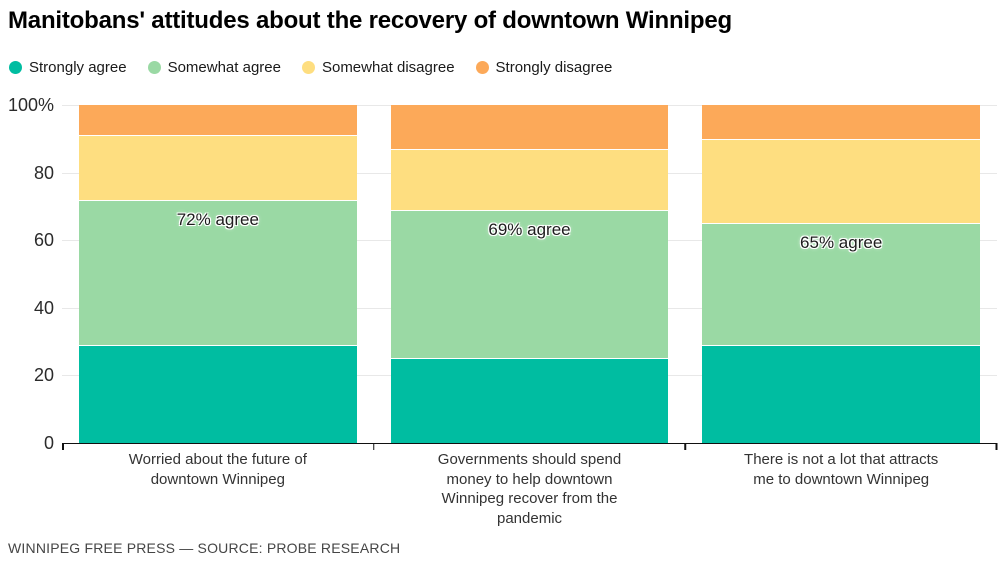  What do you see at coordinates (217, 219) in the screenshot?
I see `bar-annotation: 72% agree` at bounding box center [217, 219].